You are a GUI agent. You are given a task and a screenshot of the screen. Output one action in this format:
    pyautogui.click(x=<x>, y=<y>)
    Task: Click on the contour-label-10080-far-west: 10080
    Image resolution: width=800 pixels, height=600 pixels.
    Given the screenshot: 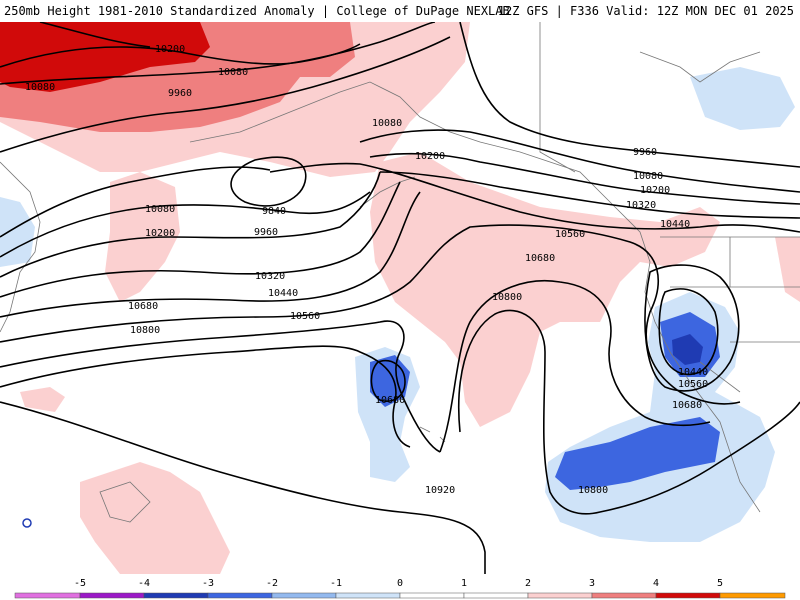 What is the action you would take?
    pyautogui.click(x=40, y=87)
    